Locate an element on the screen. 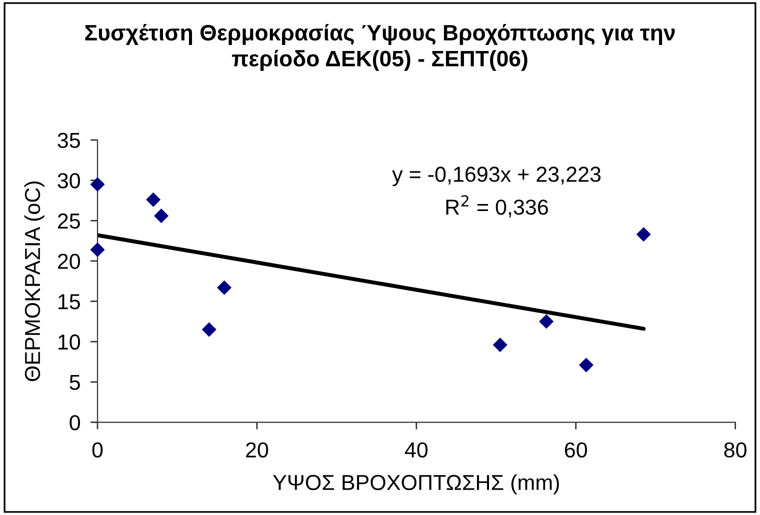  x-tick-label: 40 is located at coordinates (416, 450).